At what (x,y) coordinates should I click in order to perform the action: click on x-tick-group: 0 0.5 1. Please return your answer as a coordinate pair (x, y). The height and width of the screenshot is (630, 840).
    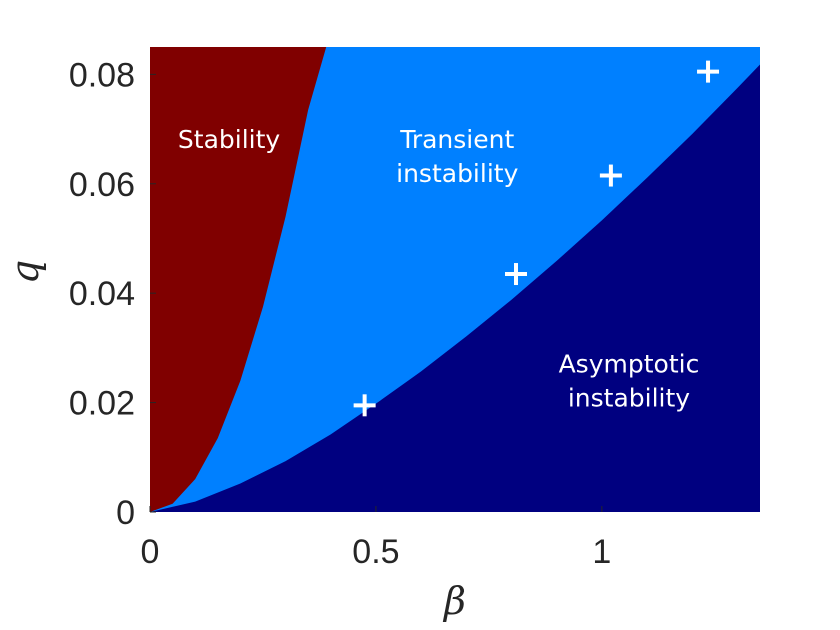
    Looking at the image, I should click on (376, 538).